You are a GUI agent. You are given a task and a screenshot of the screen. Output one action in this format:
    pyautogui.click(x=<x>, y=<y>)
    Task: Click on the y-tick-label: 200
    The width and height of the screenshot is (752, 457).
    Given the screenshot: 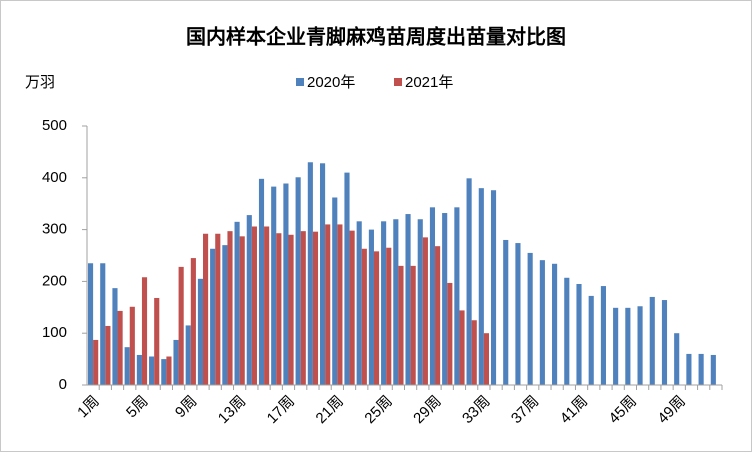 What is the action you would take?
    pyautogui.click(x=54, y=280)
    